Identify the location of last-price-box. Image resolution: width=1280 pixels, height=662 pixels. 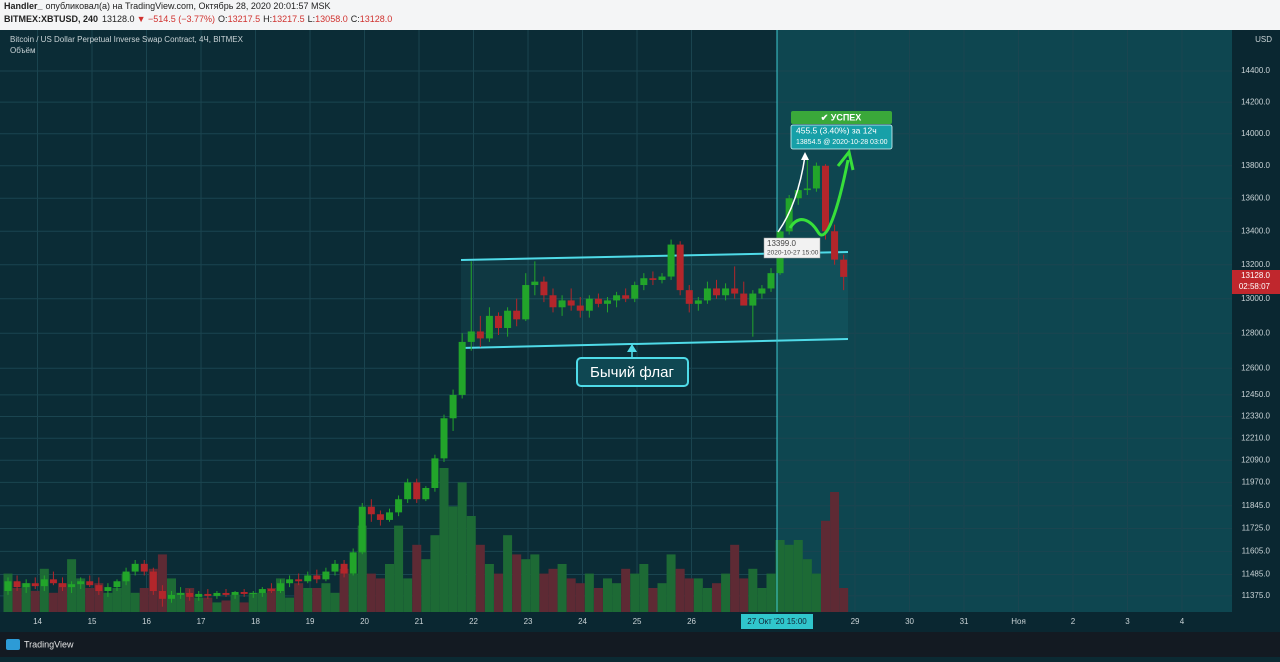
(1256, 282).